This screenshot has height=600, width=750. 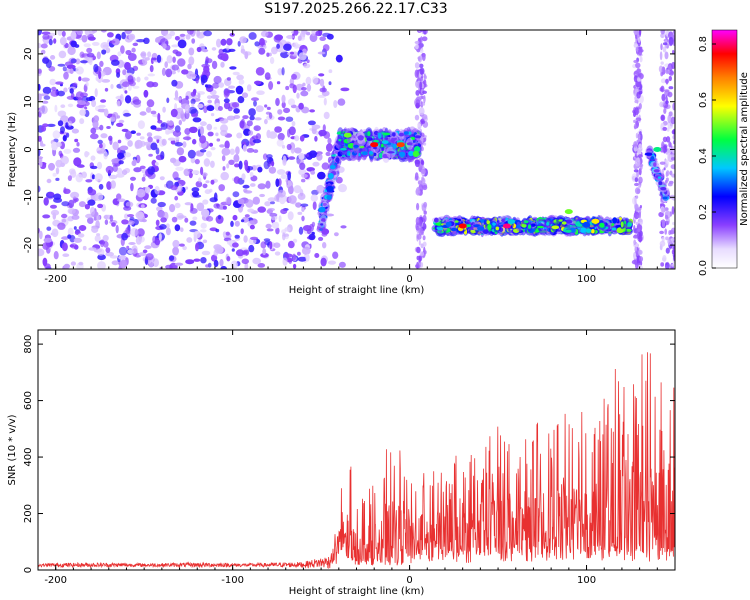 What do you see at coordinates (28, 149) in the screenshot?
I see `y-tick-label: 0` at bounding box center [28, 149].